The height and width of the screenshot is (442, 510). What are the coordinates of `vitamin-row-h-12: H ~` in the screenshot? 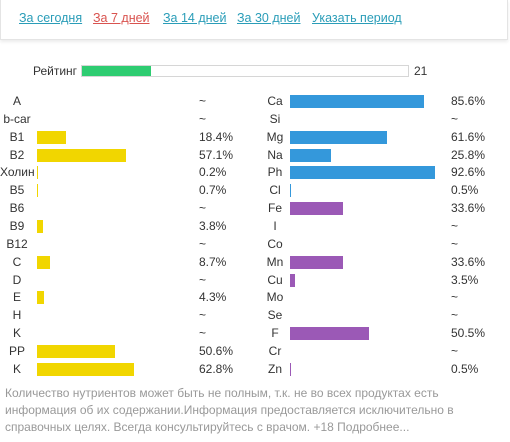 It's located at (255, 315).